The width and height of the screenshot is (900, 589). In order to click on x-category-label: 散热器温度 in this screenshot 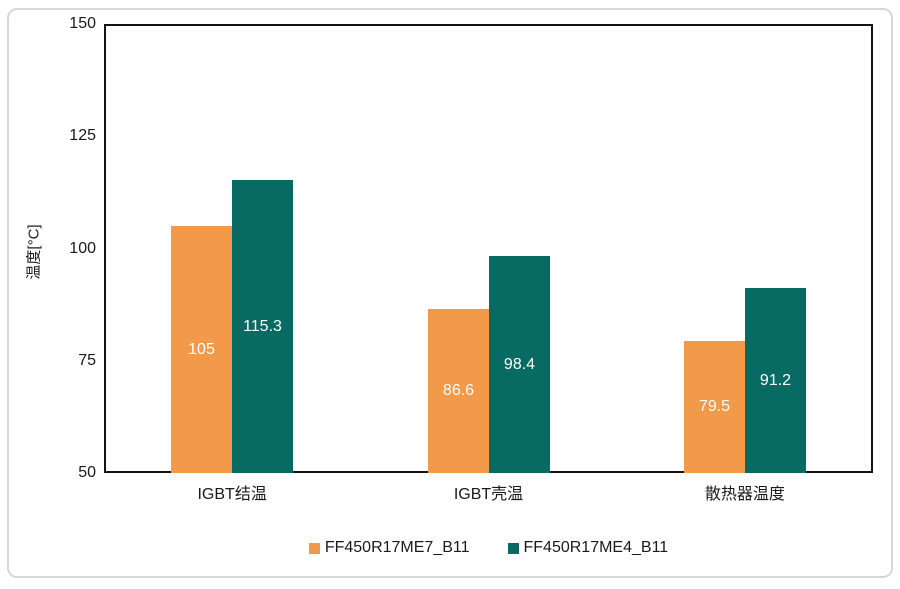, I will do `click(744, 494)`.